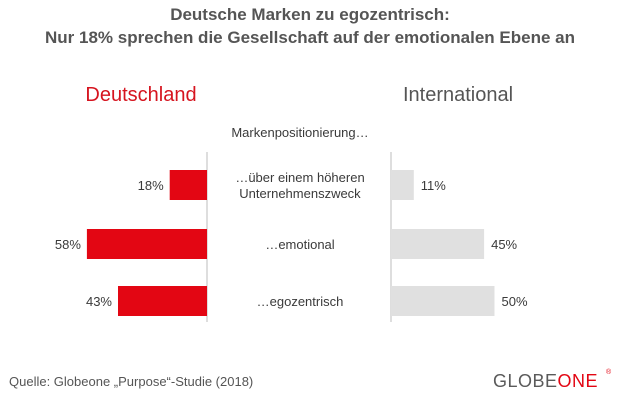  What do you see at coordinates (458, 95) in the screenshot?
I see `legend-right-series: International` at bounding box center [458, 95].